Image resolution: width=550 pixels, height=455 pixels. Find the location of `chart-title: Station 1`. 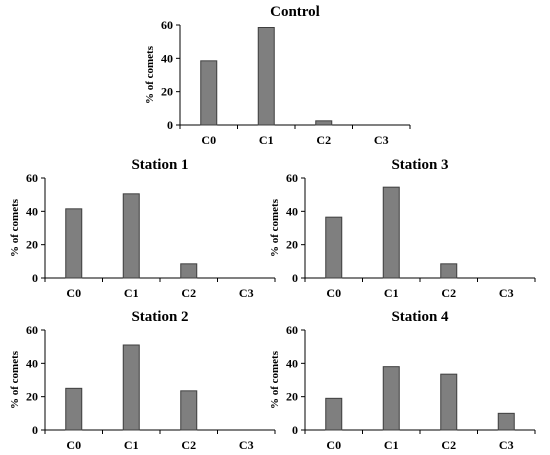

chart-title: Station 1 is located at coordinates (159, 165).